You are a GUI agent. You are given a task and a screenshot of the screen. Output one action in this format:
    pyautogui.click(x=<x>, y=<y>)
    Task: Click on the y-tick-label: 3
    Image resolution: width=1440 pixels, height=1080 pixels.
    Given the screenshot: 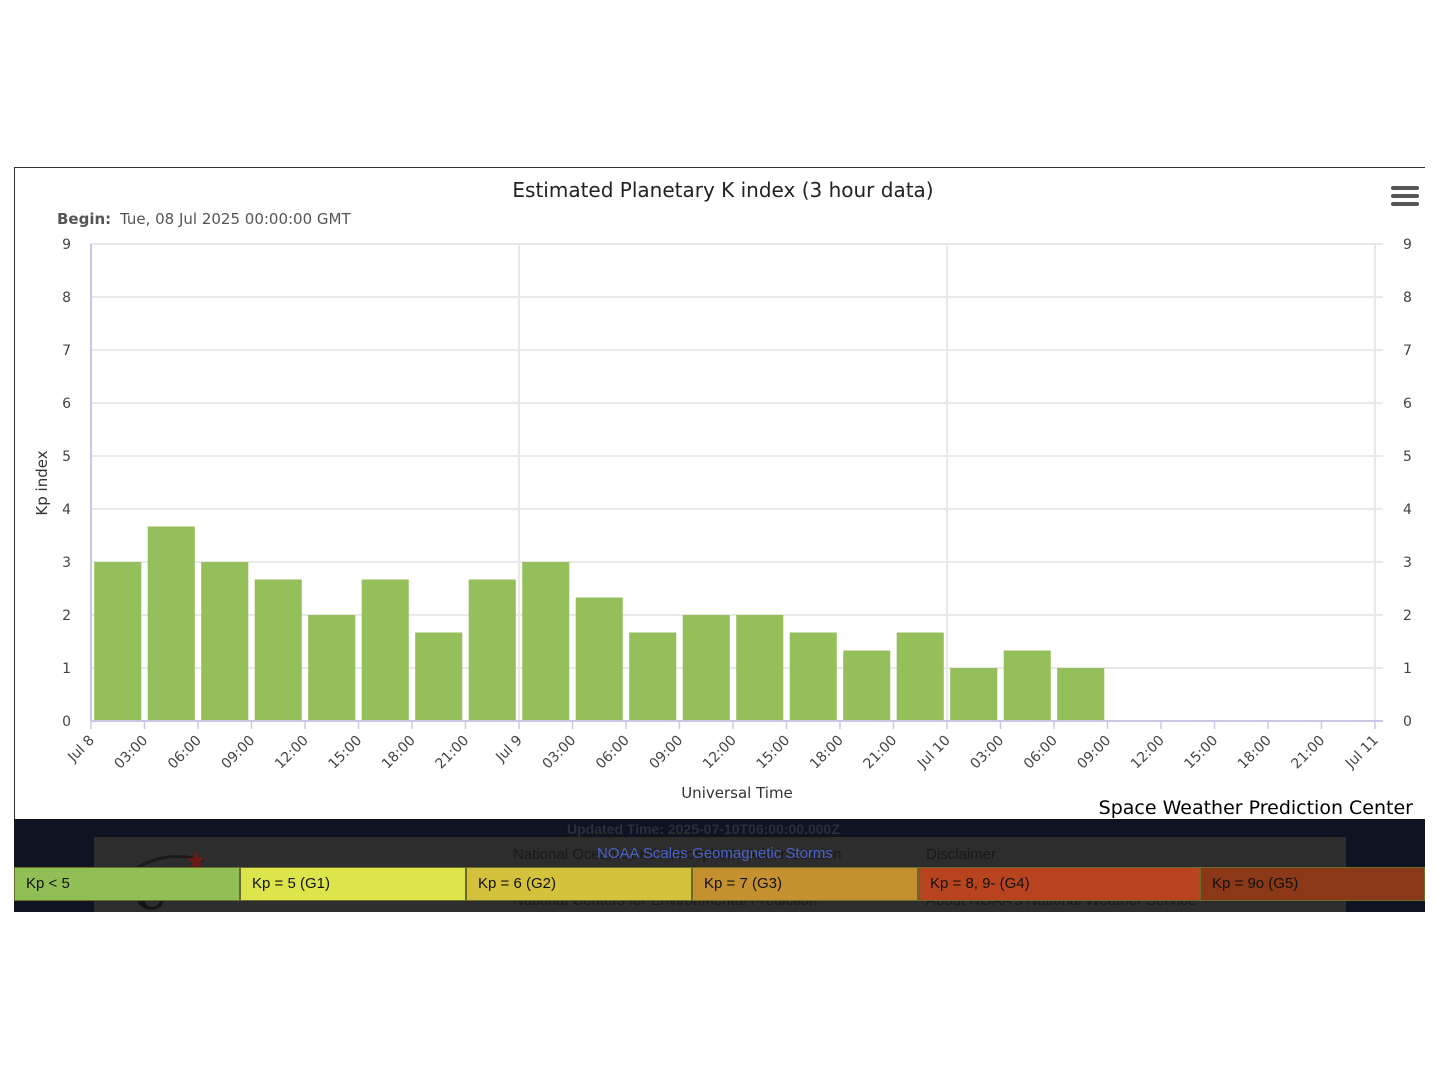 What is the action you would take?
    pyautogui.click(x=66, y=563)
    